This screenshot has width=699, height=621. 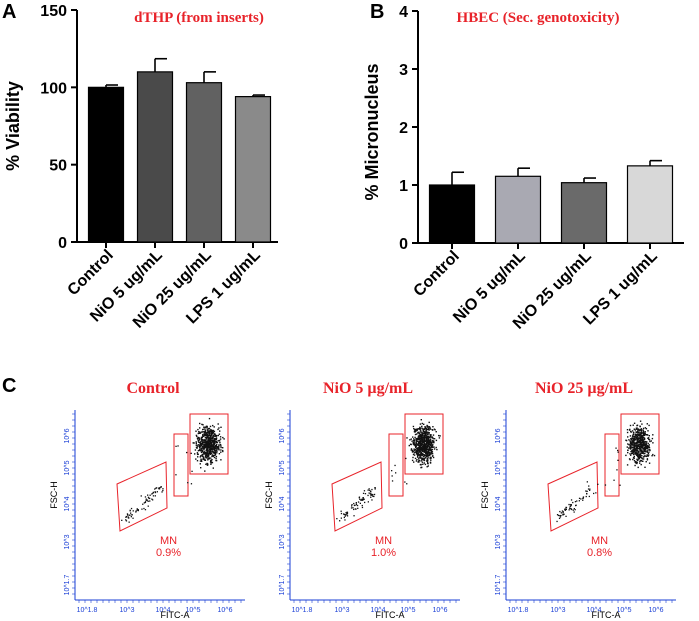 What do you see at coordinates (594, 610) in the screenshot?
I see `flow-x-tick-label: 10^4` at bounding box center [594, 610].